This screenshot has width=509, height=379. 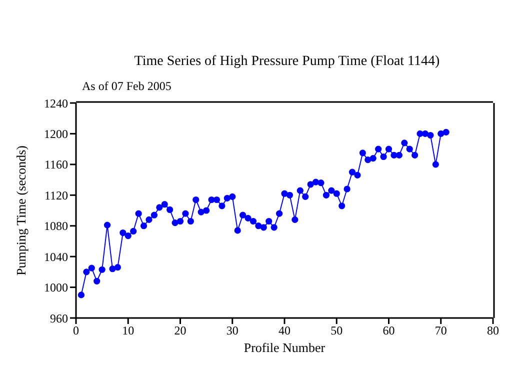 I want to click on x-tick-label: 20, so click(x=180, y=331).